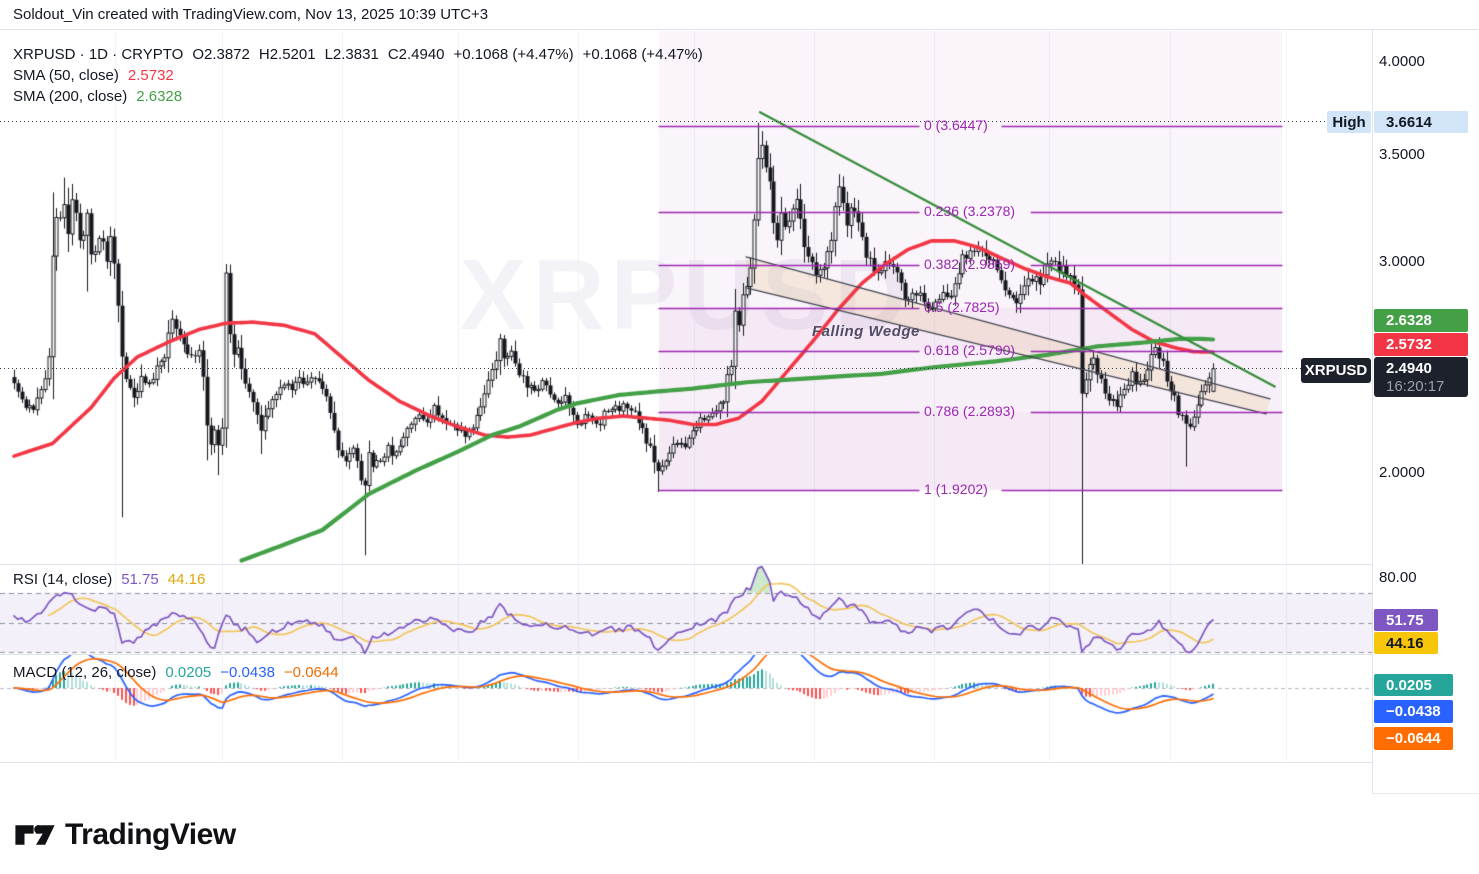 The height and width of the screenshot is (874, 1479). What do you see at coordinates (140, 579) in the screenshot?
I see `rsi-value: 51.75` at bounding box center [140, 579].